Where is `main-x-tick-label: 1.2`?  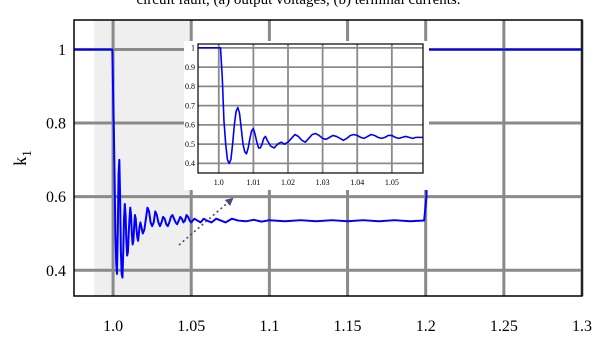 main-x-tick-label: 1.2 is located at coordinates (426, 326).